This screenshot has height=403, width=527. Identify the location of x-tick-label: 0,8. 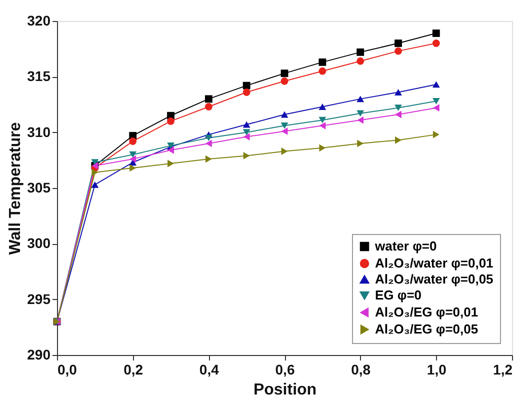
(361, 370).